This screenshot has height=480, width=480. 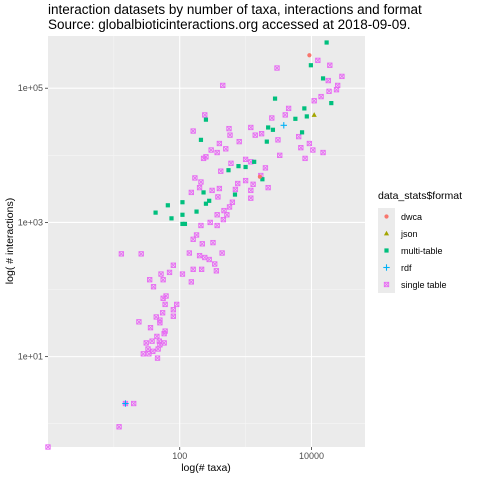 I want to click on legend-label: json, so click(x=409, y=233).